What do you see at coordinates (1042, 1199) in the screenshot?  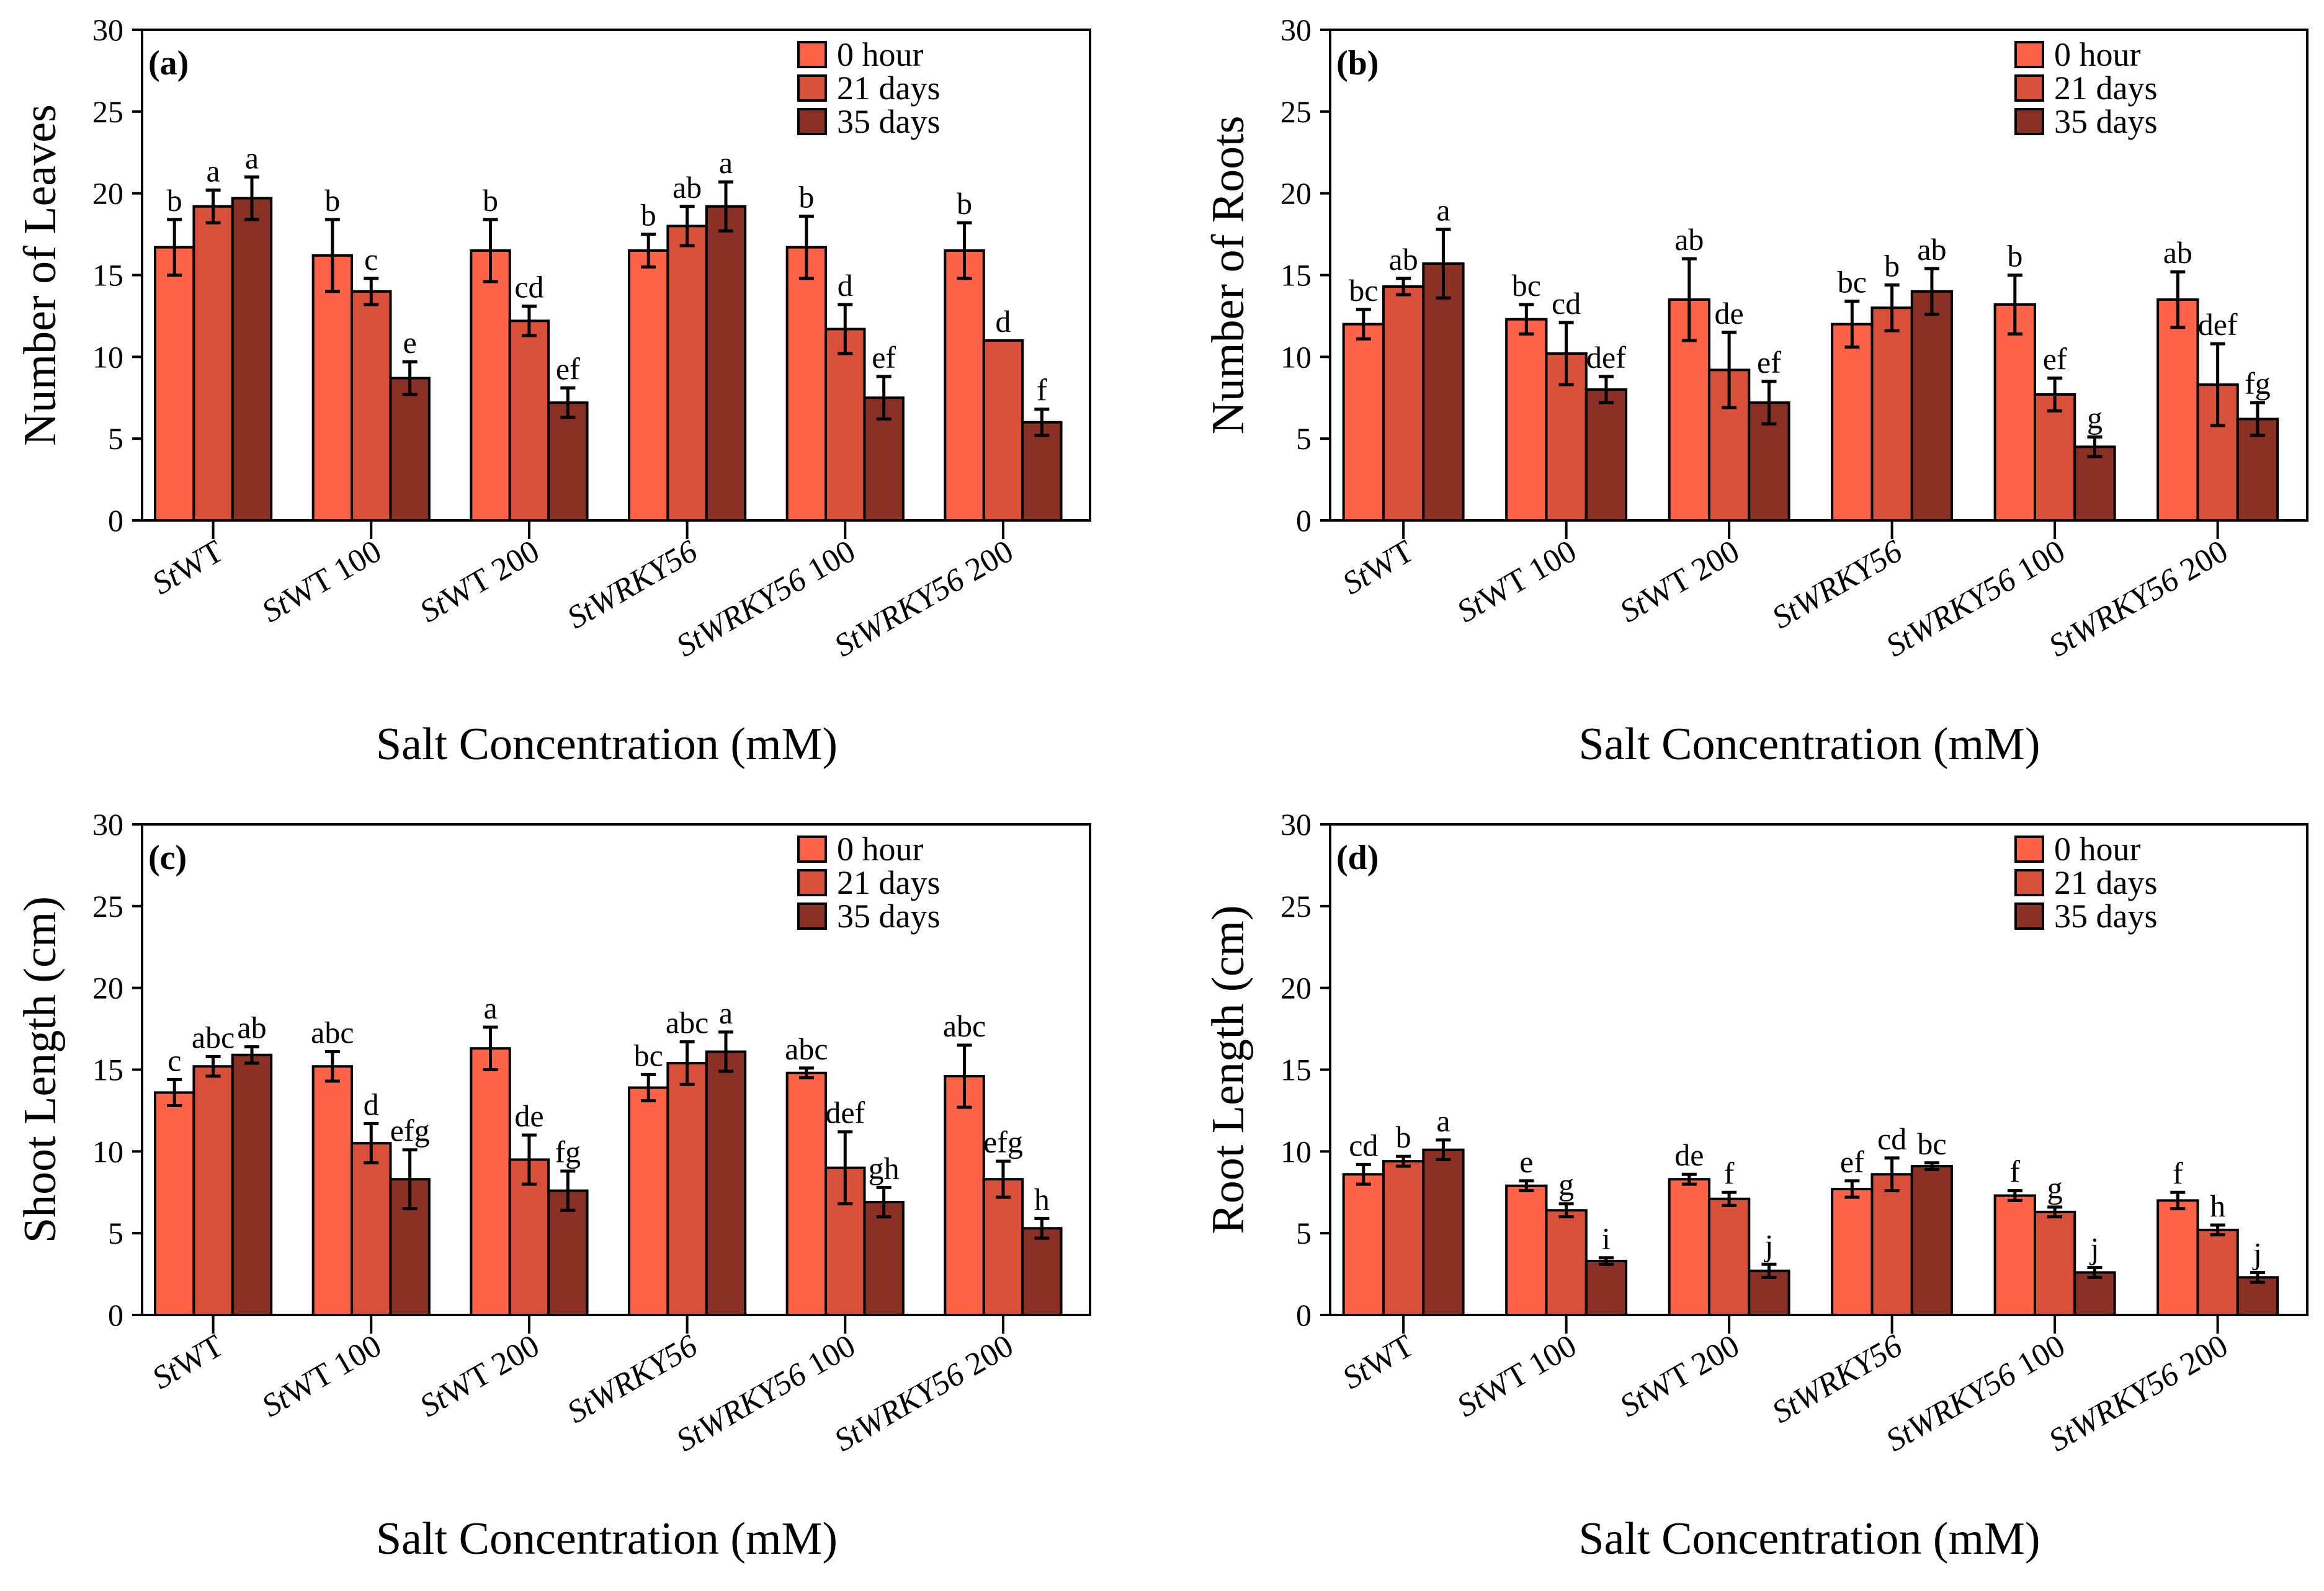 I see `significance-letter: h` at bounding box center [1042, 1199].